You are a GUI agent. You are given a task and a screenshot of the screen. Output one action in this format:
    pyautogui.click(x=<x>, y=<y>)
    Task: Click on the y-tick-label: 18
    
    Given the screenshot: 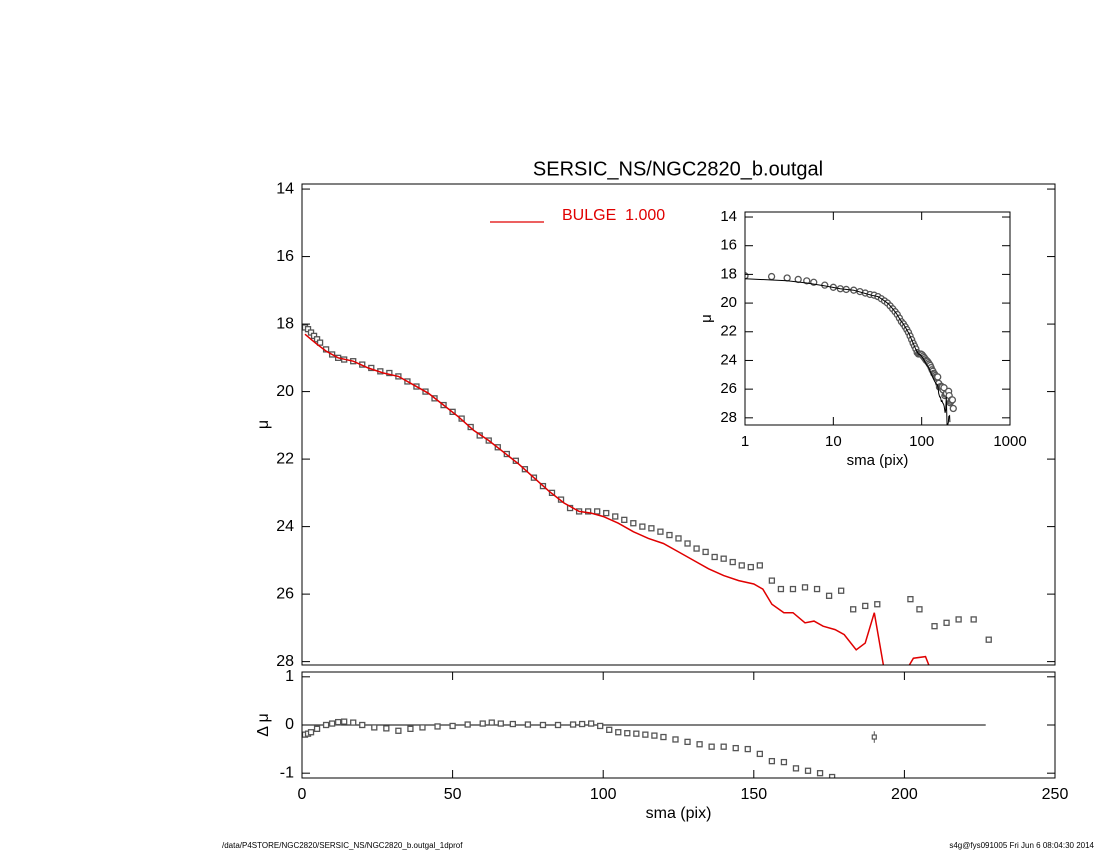 What is the action you would take?
    pyautogui.click(x=285, y=323)
    